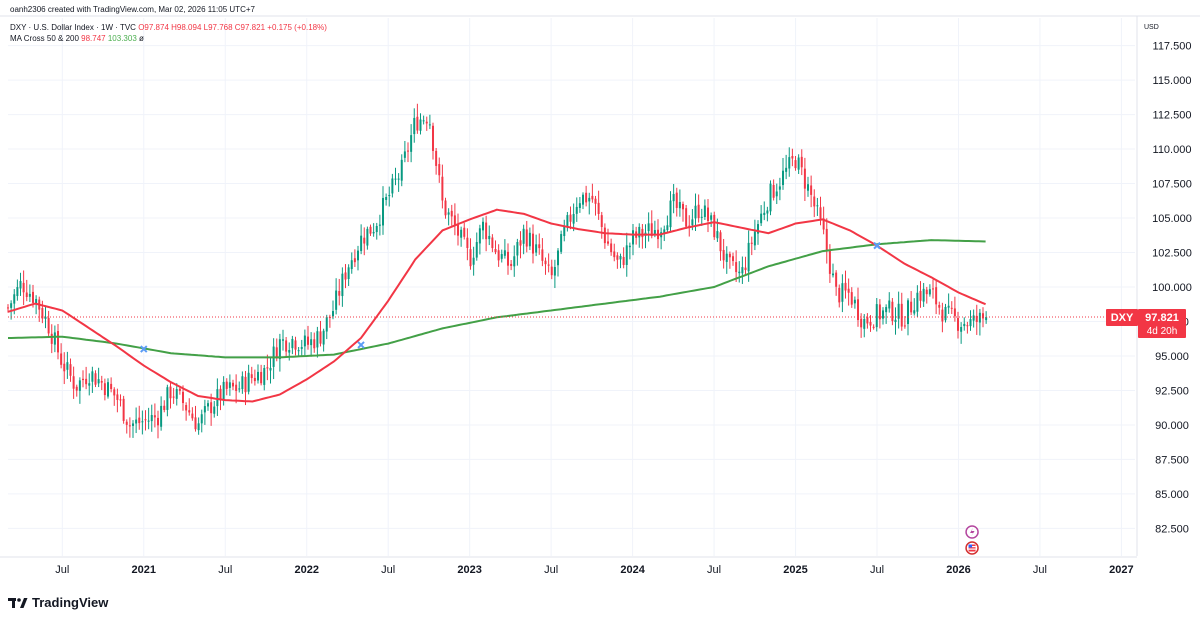 The width and height of the screenshot is (1200, 626). I want to click on y-tick-label: 112.500, so click(1172, 116).